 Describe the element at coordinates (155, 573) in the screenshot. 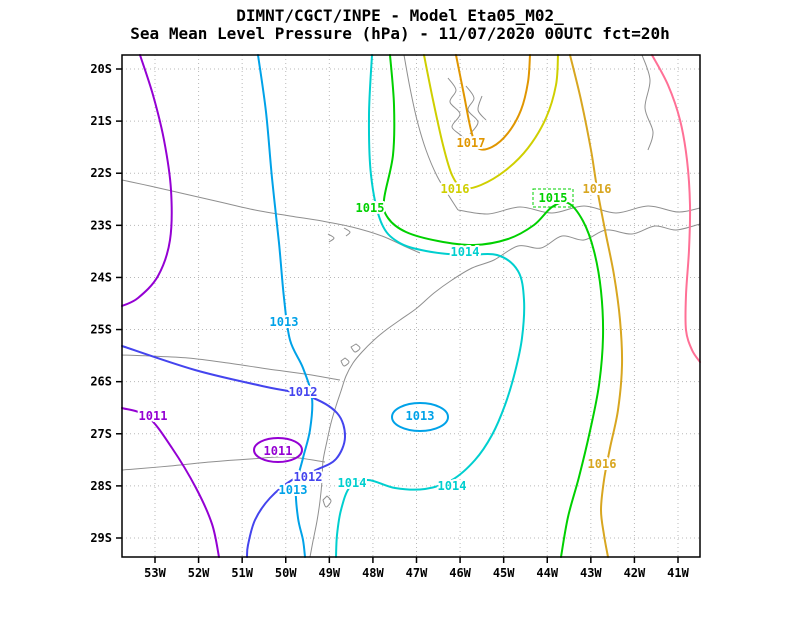

I see `x-axis-label: 53W` at that location.